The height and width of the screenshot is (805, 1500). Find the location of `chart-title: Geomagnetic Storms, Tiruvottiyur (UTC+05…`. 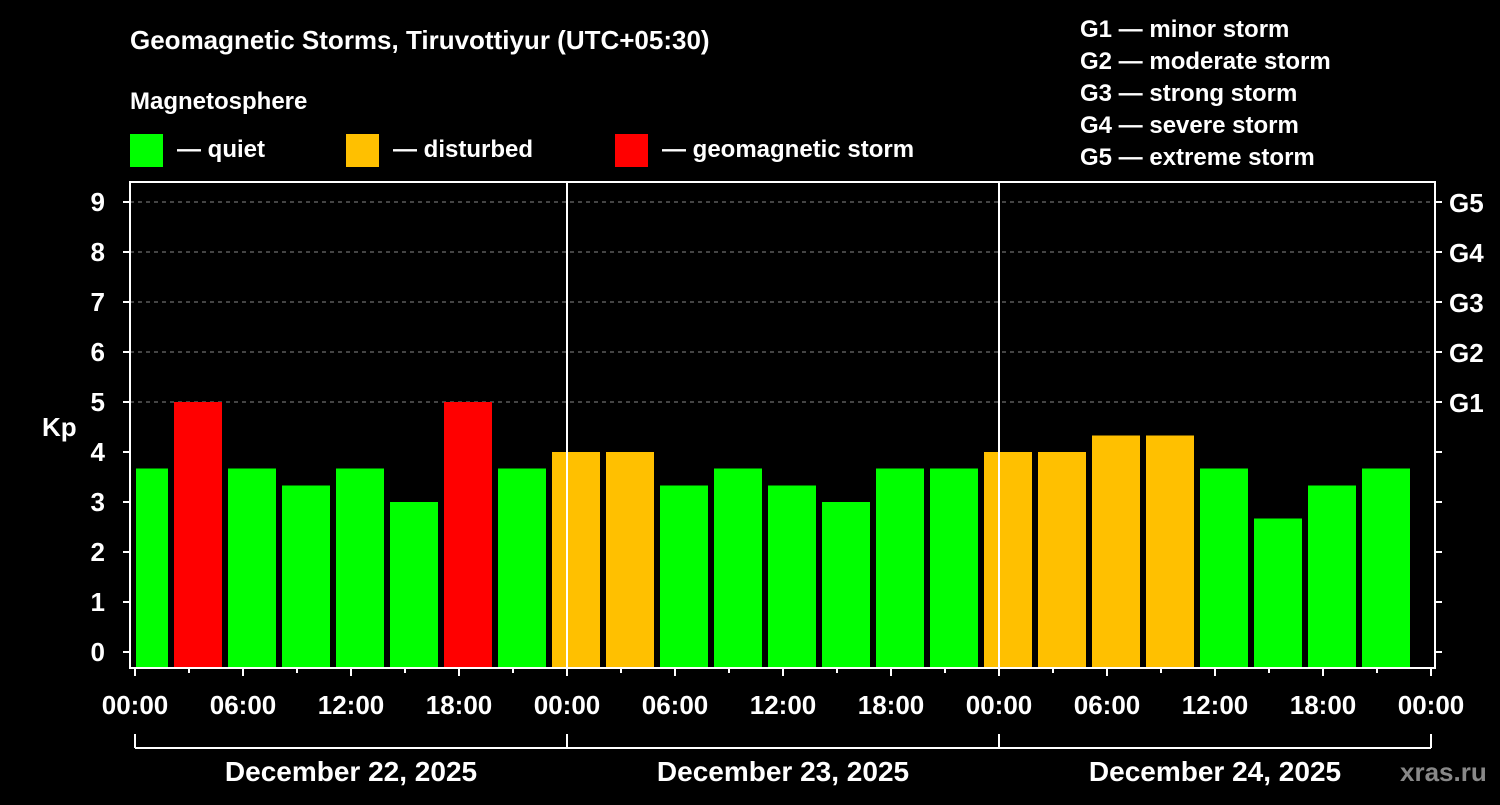

chart-title: Geomagnetic Storms, Tiruvottiyur (UTC+05… is located at coordinates (420, 40).